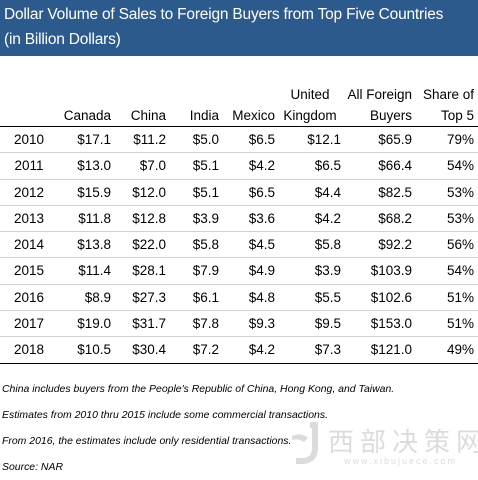 The height and width of the screenshot is (480, 478). What do you see at coordinates (251, 323) in the screenshot?
I see `value-cell: $9.3` at bounding box center [251, 323].